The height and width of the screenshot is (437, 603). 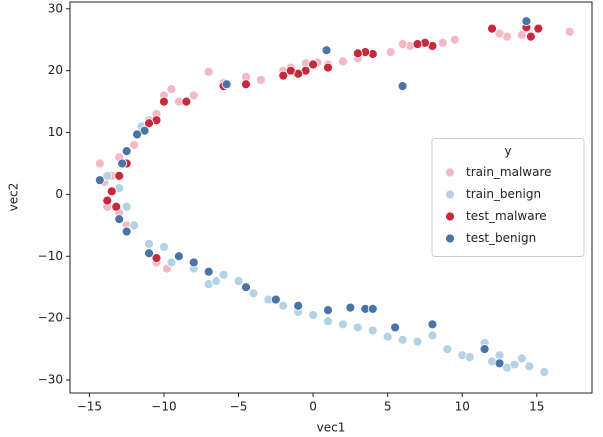 What do you see at coordinates (14, 197) in the screenshot?
I see `y-axis-label: vec2` at bounding box center [14, 197].